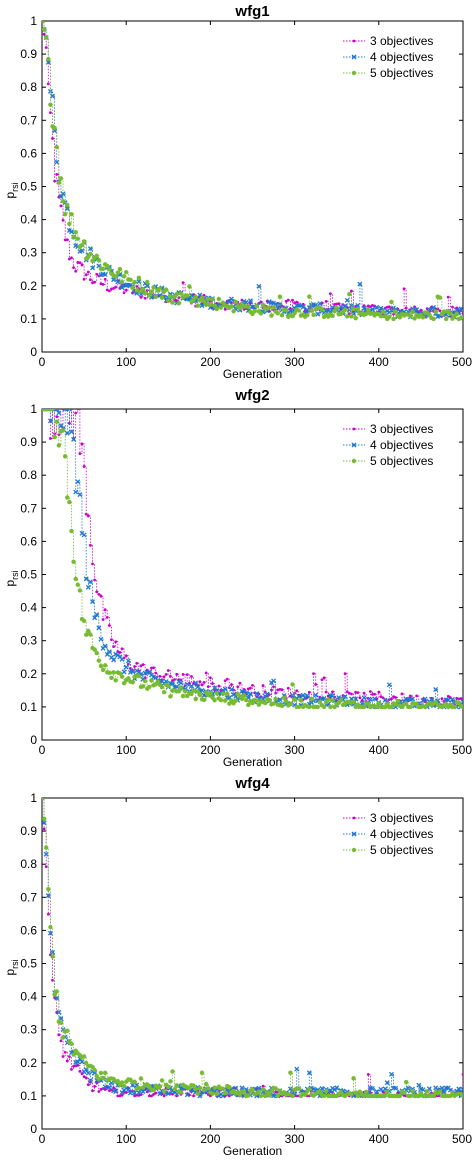 This screenshot has height=1160, width=474. What do you see at coordinates (379, 750) in the screenshot?
I see `x-tick-label: 400` at bounding box center [379, 750].